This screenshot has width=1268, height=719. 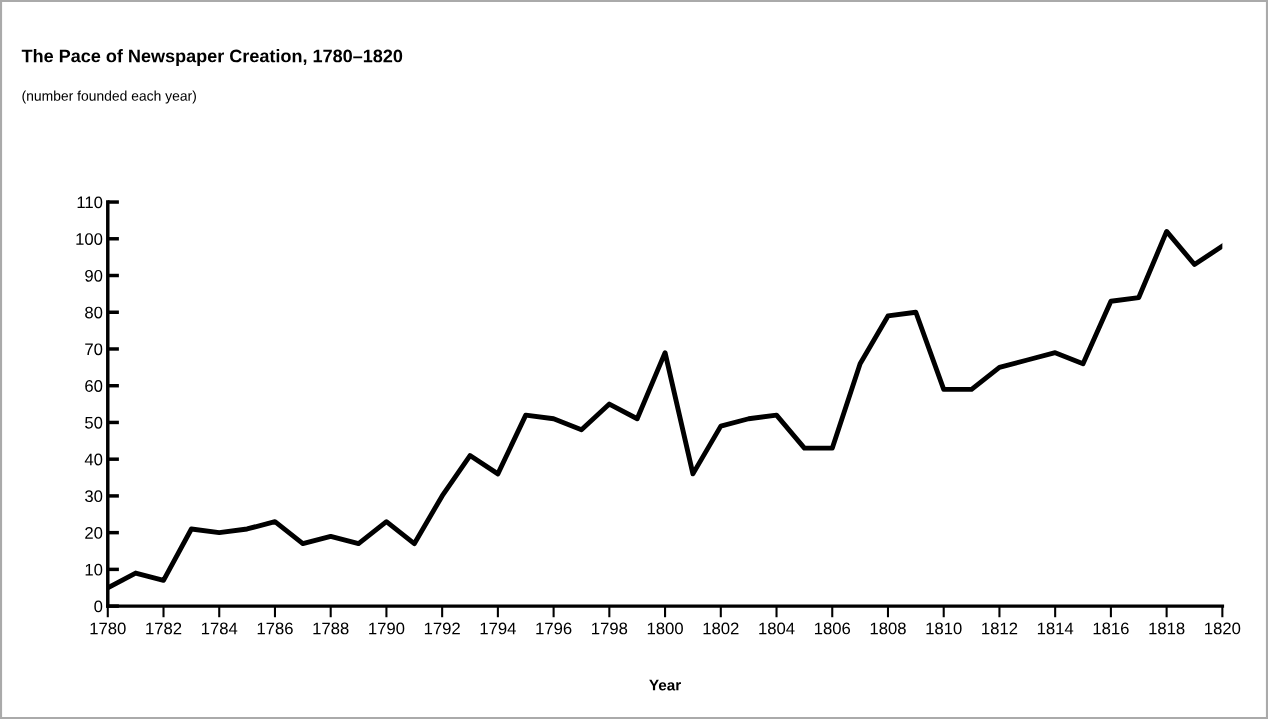 I want to click on y-tick-label: 90, so click(x=94, y=275).